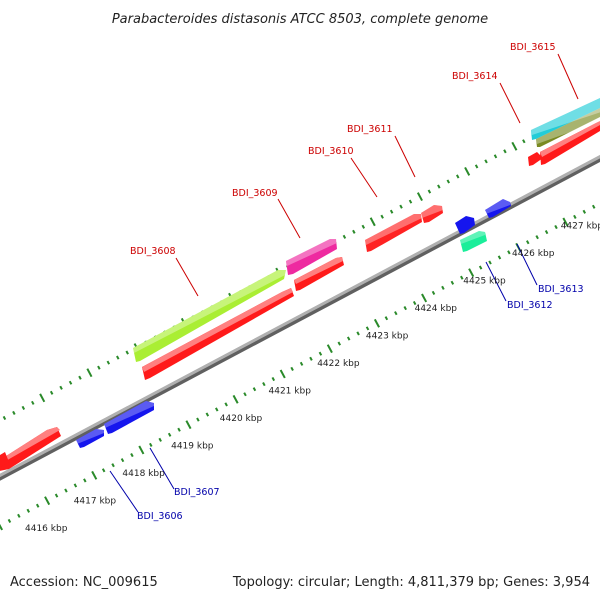  I want to click on gene-label: BDI_3607, so click(197, 492).